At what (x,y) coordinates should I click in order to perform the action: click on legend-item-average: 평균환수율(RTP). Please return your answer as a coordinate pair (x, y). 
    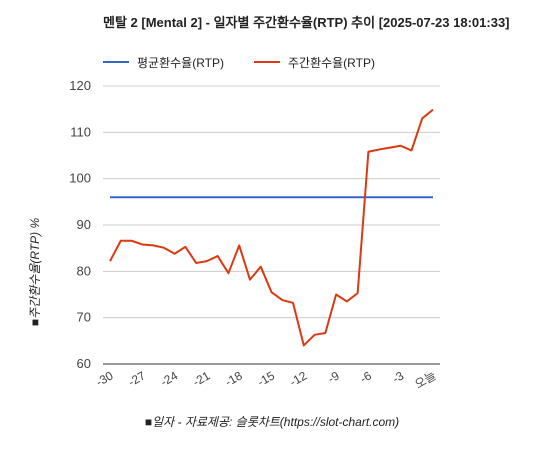
    Looking at the image, I should click on (163, 62).